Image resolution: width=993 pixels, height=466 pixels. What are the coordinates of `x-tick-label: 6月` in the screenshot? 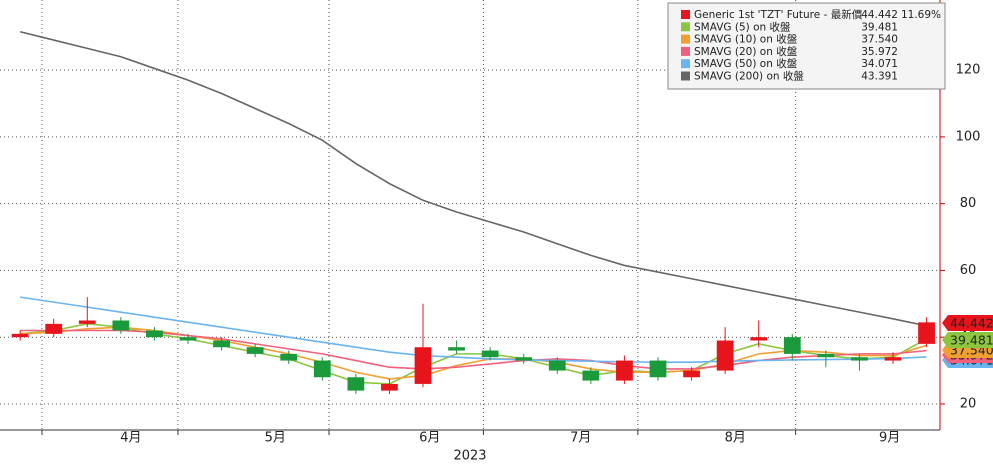 It's located at (429, 438).